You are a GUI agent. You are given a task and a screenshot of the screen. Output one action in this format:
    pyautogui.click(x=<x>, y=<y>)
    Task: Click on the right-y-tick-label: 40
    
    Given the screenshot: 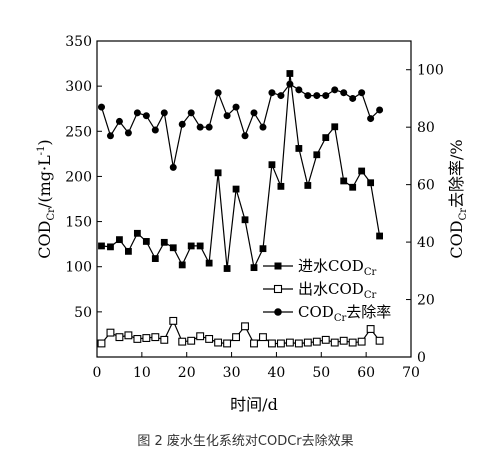 What is the action you would take?
    pyautogui.click(x=426, y=243)
    